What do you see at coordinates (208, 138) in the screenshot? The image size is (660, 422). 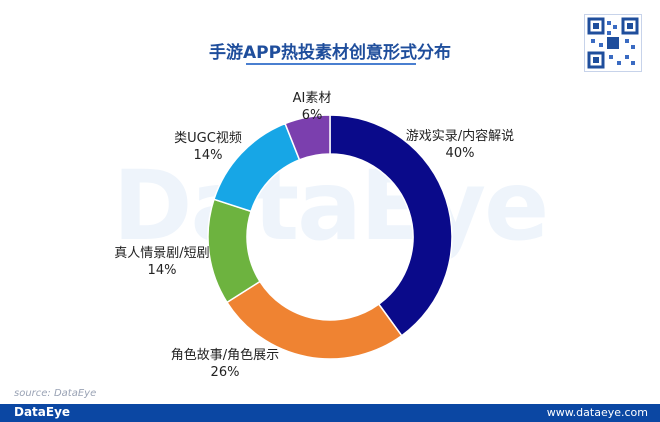 I see `slice-name-ugc: 类UGC视频` at bounding box center [208, 138].